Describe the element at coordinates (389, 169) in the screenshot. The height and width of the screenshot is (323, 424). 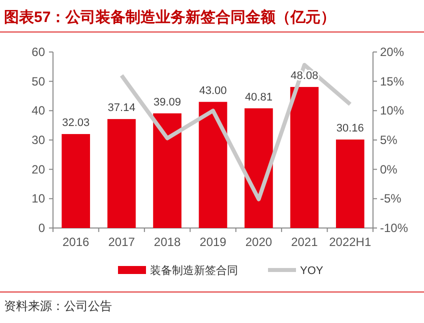
I see `y2-tick-label: 0%` at that location.